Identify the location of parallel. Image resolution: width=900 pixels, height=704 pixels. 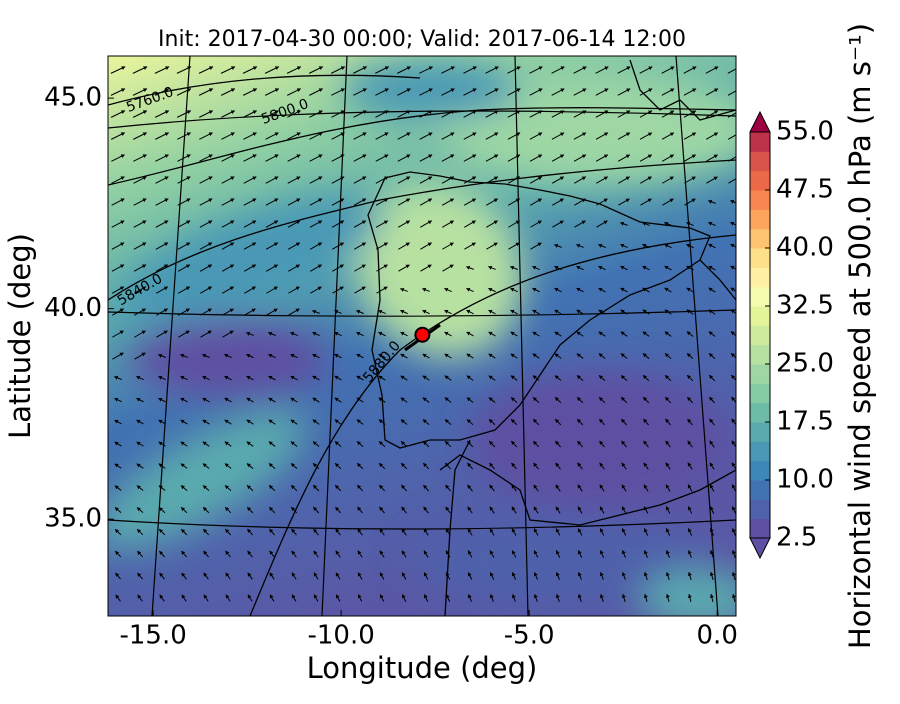
(422, 524).